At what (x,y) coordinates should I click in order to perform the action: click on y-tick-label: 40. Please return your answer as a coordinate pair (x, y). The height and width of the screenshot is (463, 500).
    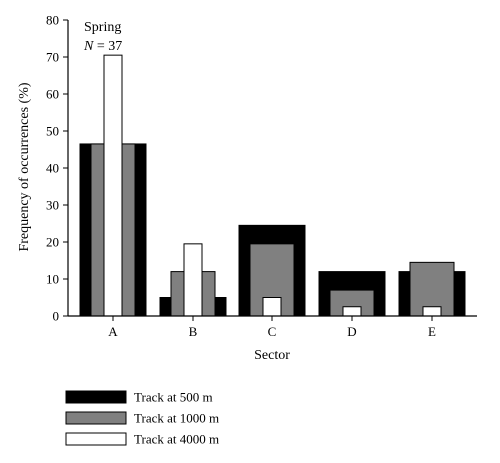
    Looking at the image, I should click on (52, 168).